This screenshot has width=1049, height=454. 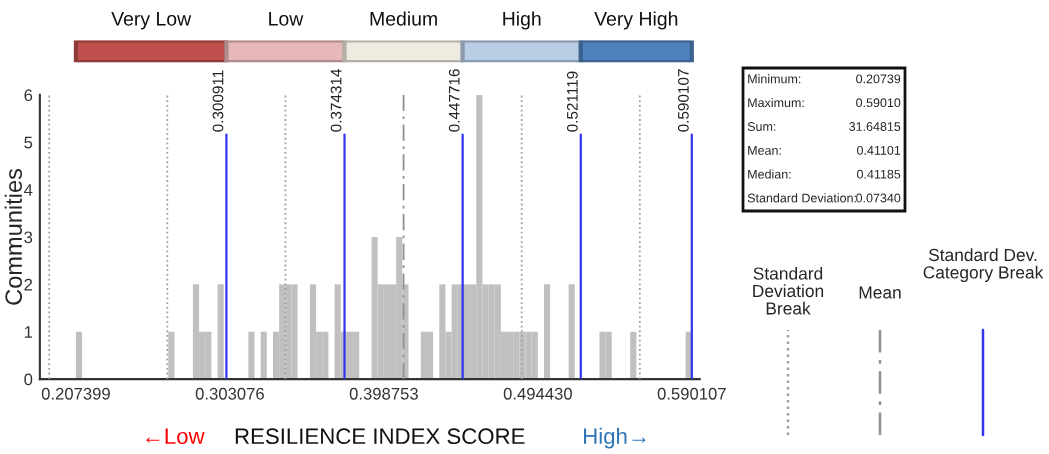 What do you see at coordinates (28, 190) in the screenshot?
I see `y-tick-label: 4` at bounding box center [28, 190].